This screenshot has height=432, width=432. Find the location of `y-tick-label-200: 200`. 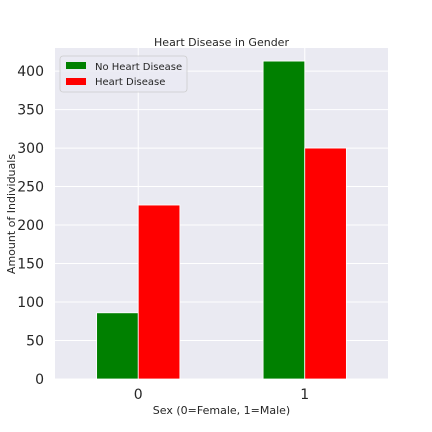

y-tick-label-200: 200 is located at coordinates (30, 226).